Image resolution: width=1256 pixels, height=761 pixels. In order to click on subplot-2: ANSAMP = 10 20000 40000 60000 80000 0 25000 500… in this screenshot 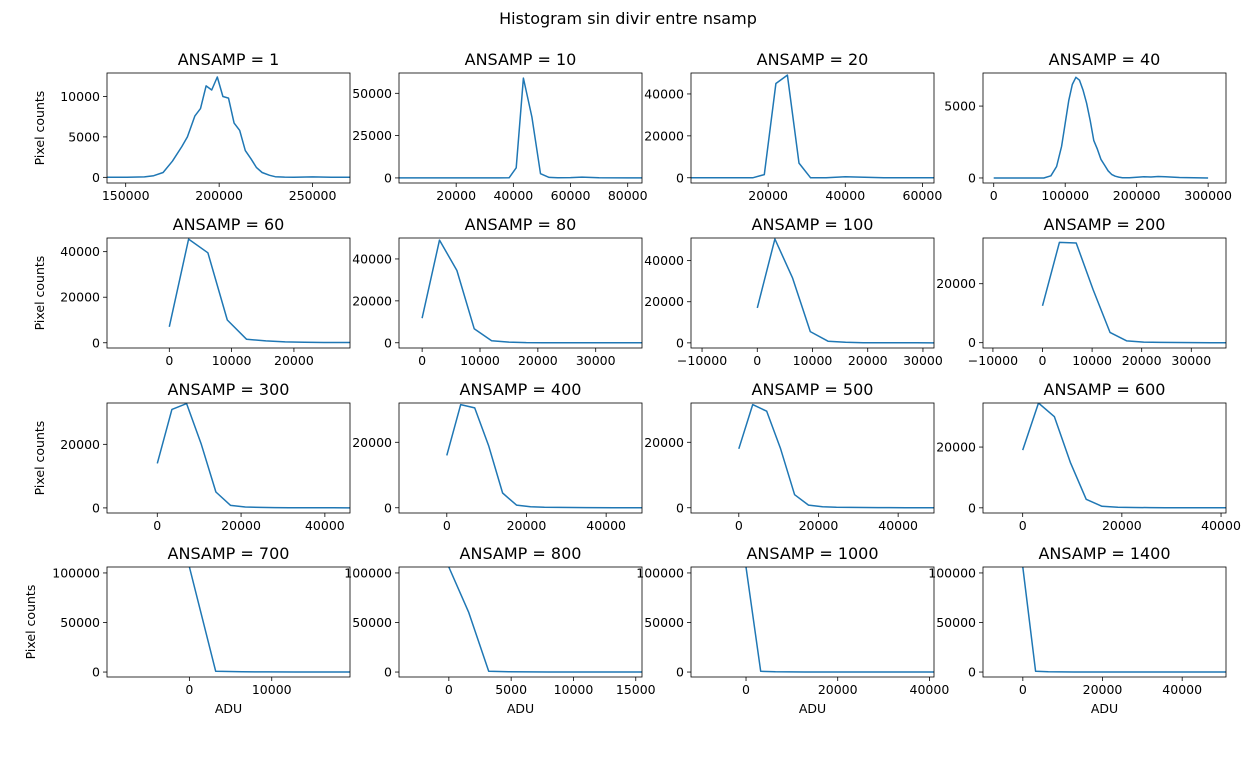, I will do `click(499, 126)`.